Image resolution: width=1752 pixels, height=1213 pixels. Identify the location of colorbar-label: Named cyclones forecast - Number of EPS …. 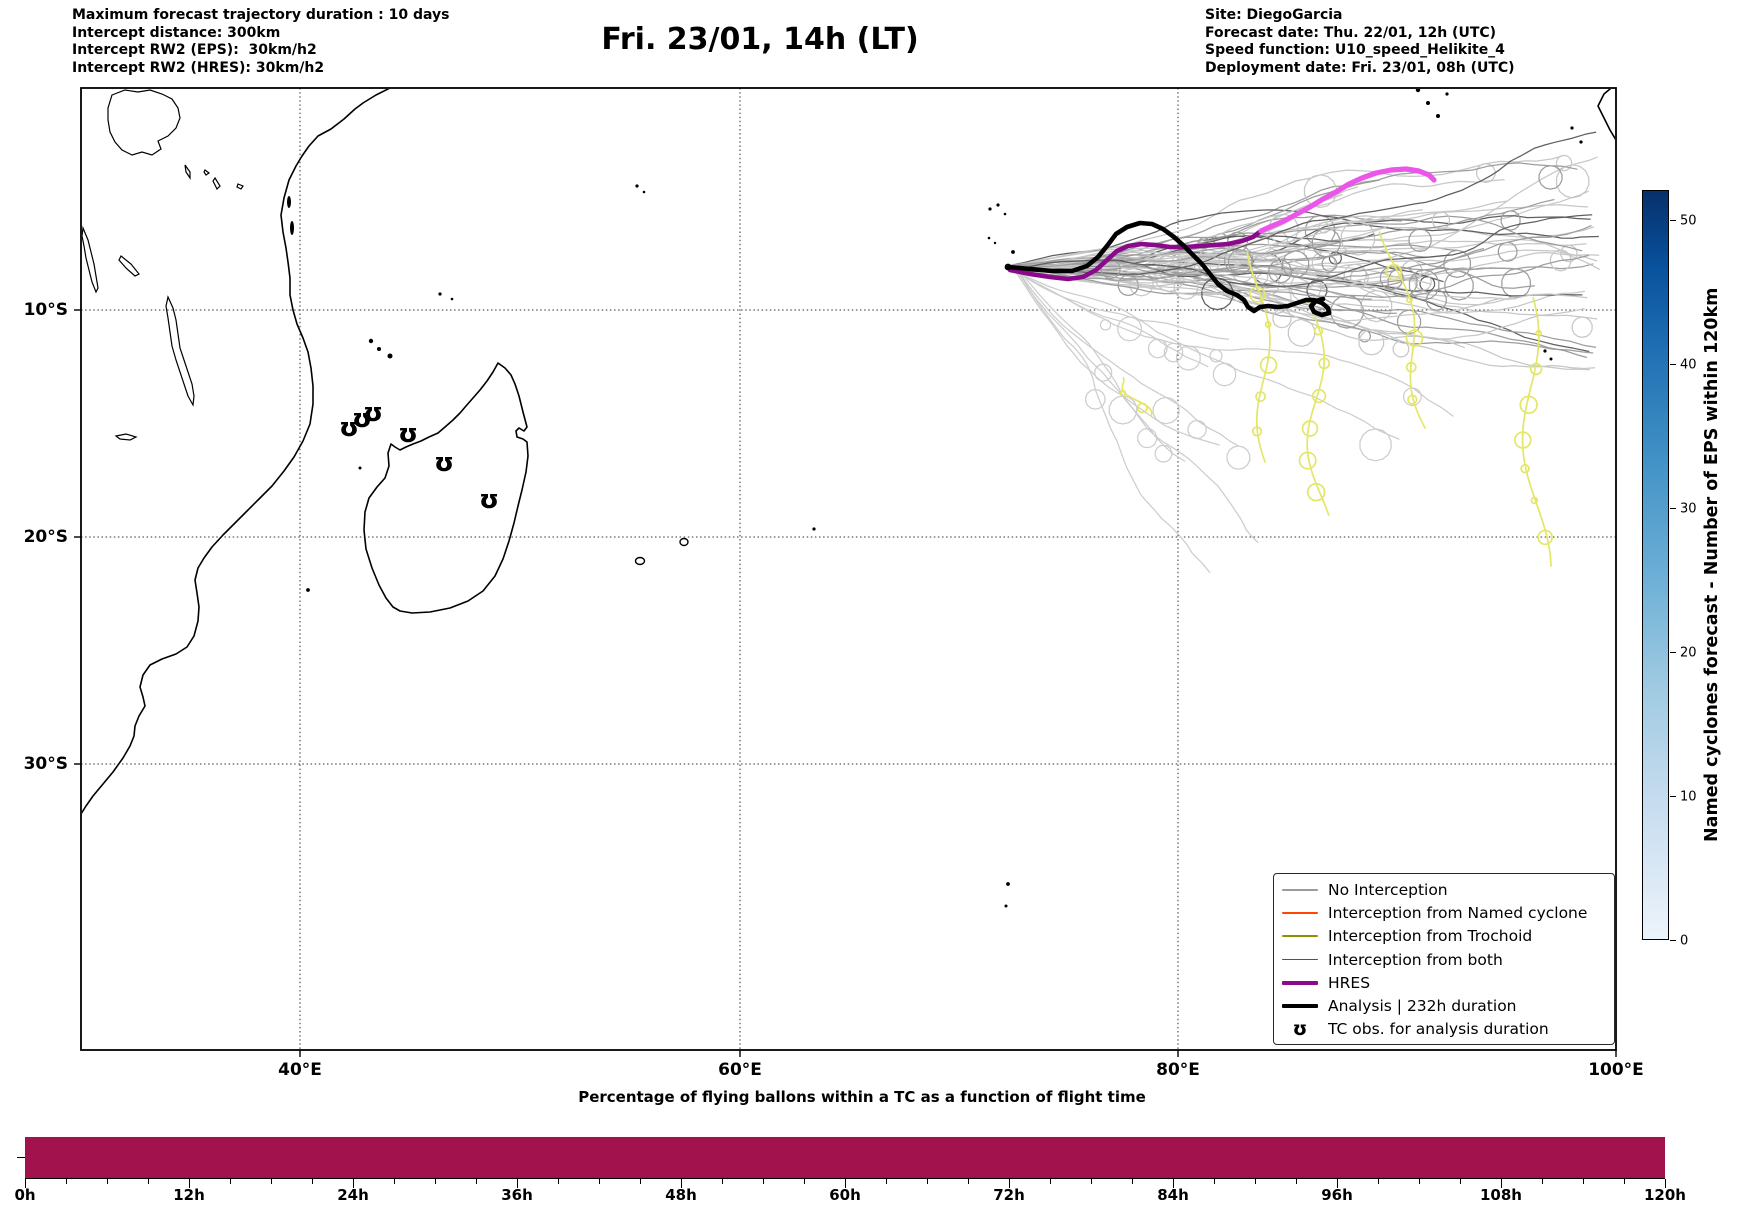
(1712, 565).